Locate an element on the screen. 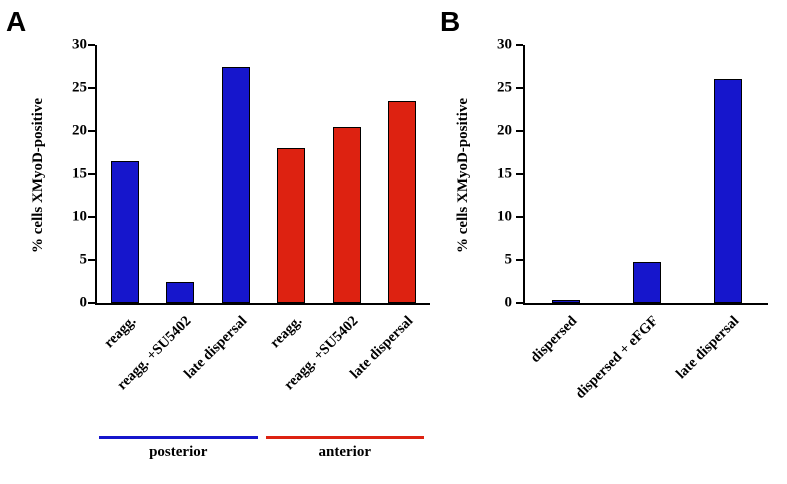  x-labels: dispersed dispersed + eFGF late dispersal is located at coordinates (645, 369).